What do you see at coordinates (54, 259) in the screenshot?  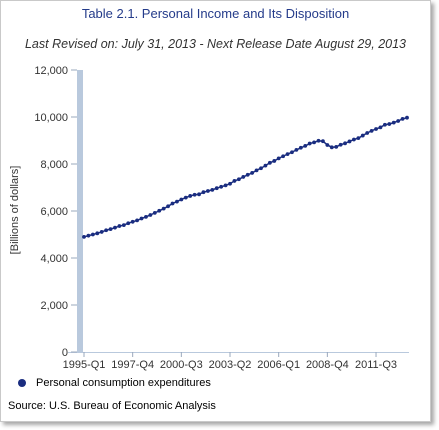 I see `y-tick-label: 4,000` at bounding box center [54, 259].